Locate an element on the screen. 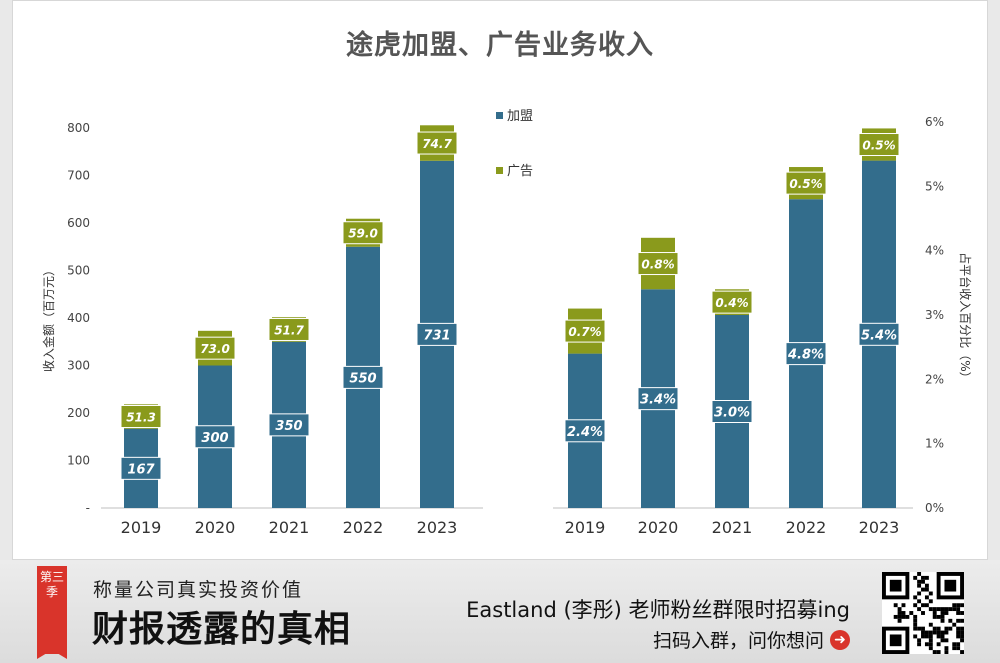  right-data-label-advertising: 0.5% is located at coordinates (878, 146).